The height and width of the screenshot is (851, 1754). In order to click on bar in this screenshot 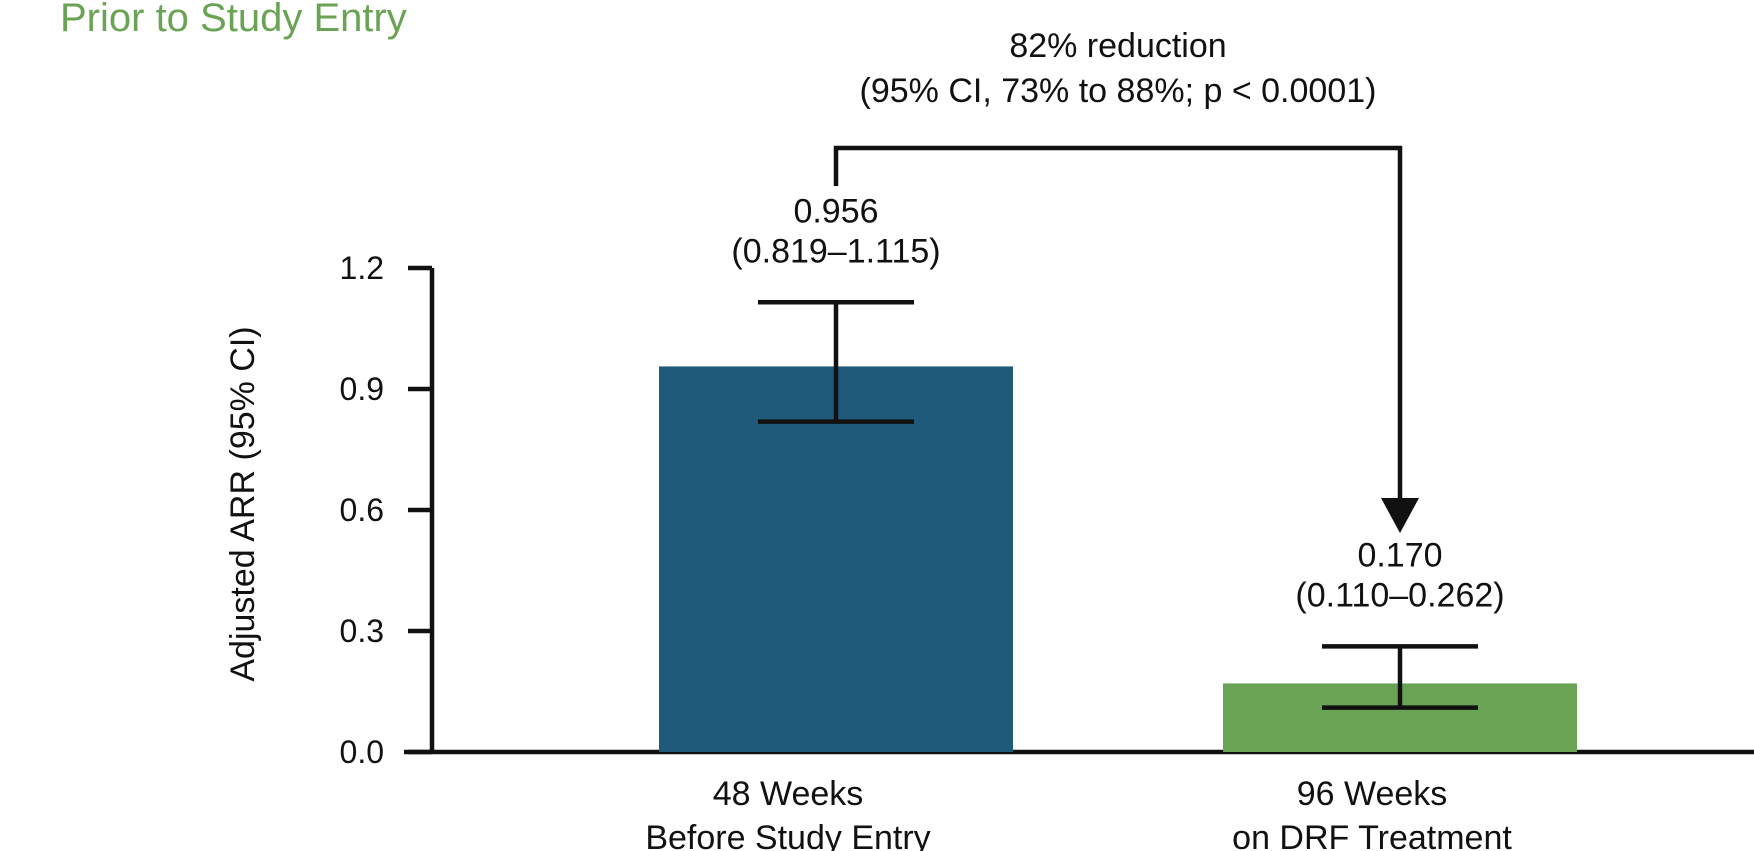, I will do `click(836, 559)`.